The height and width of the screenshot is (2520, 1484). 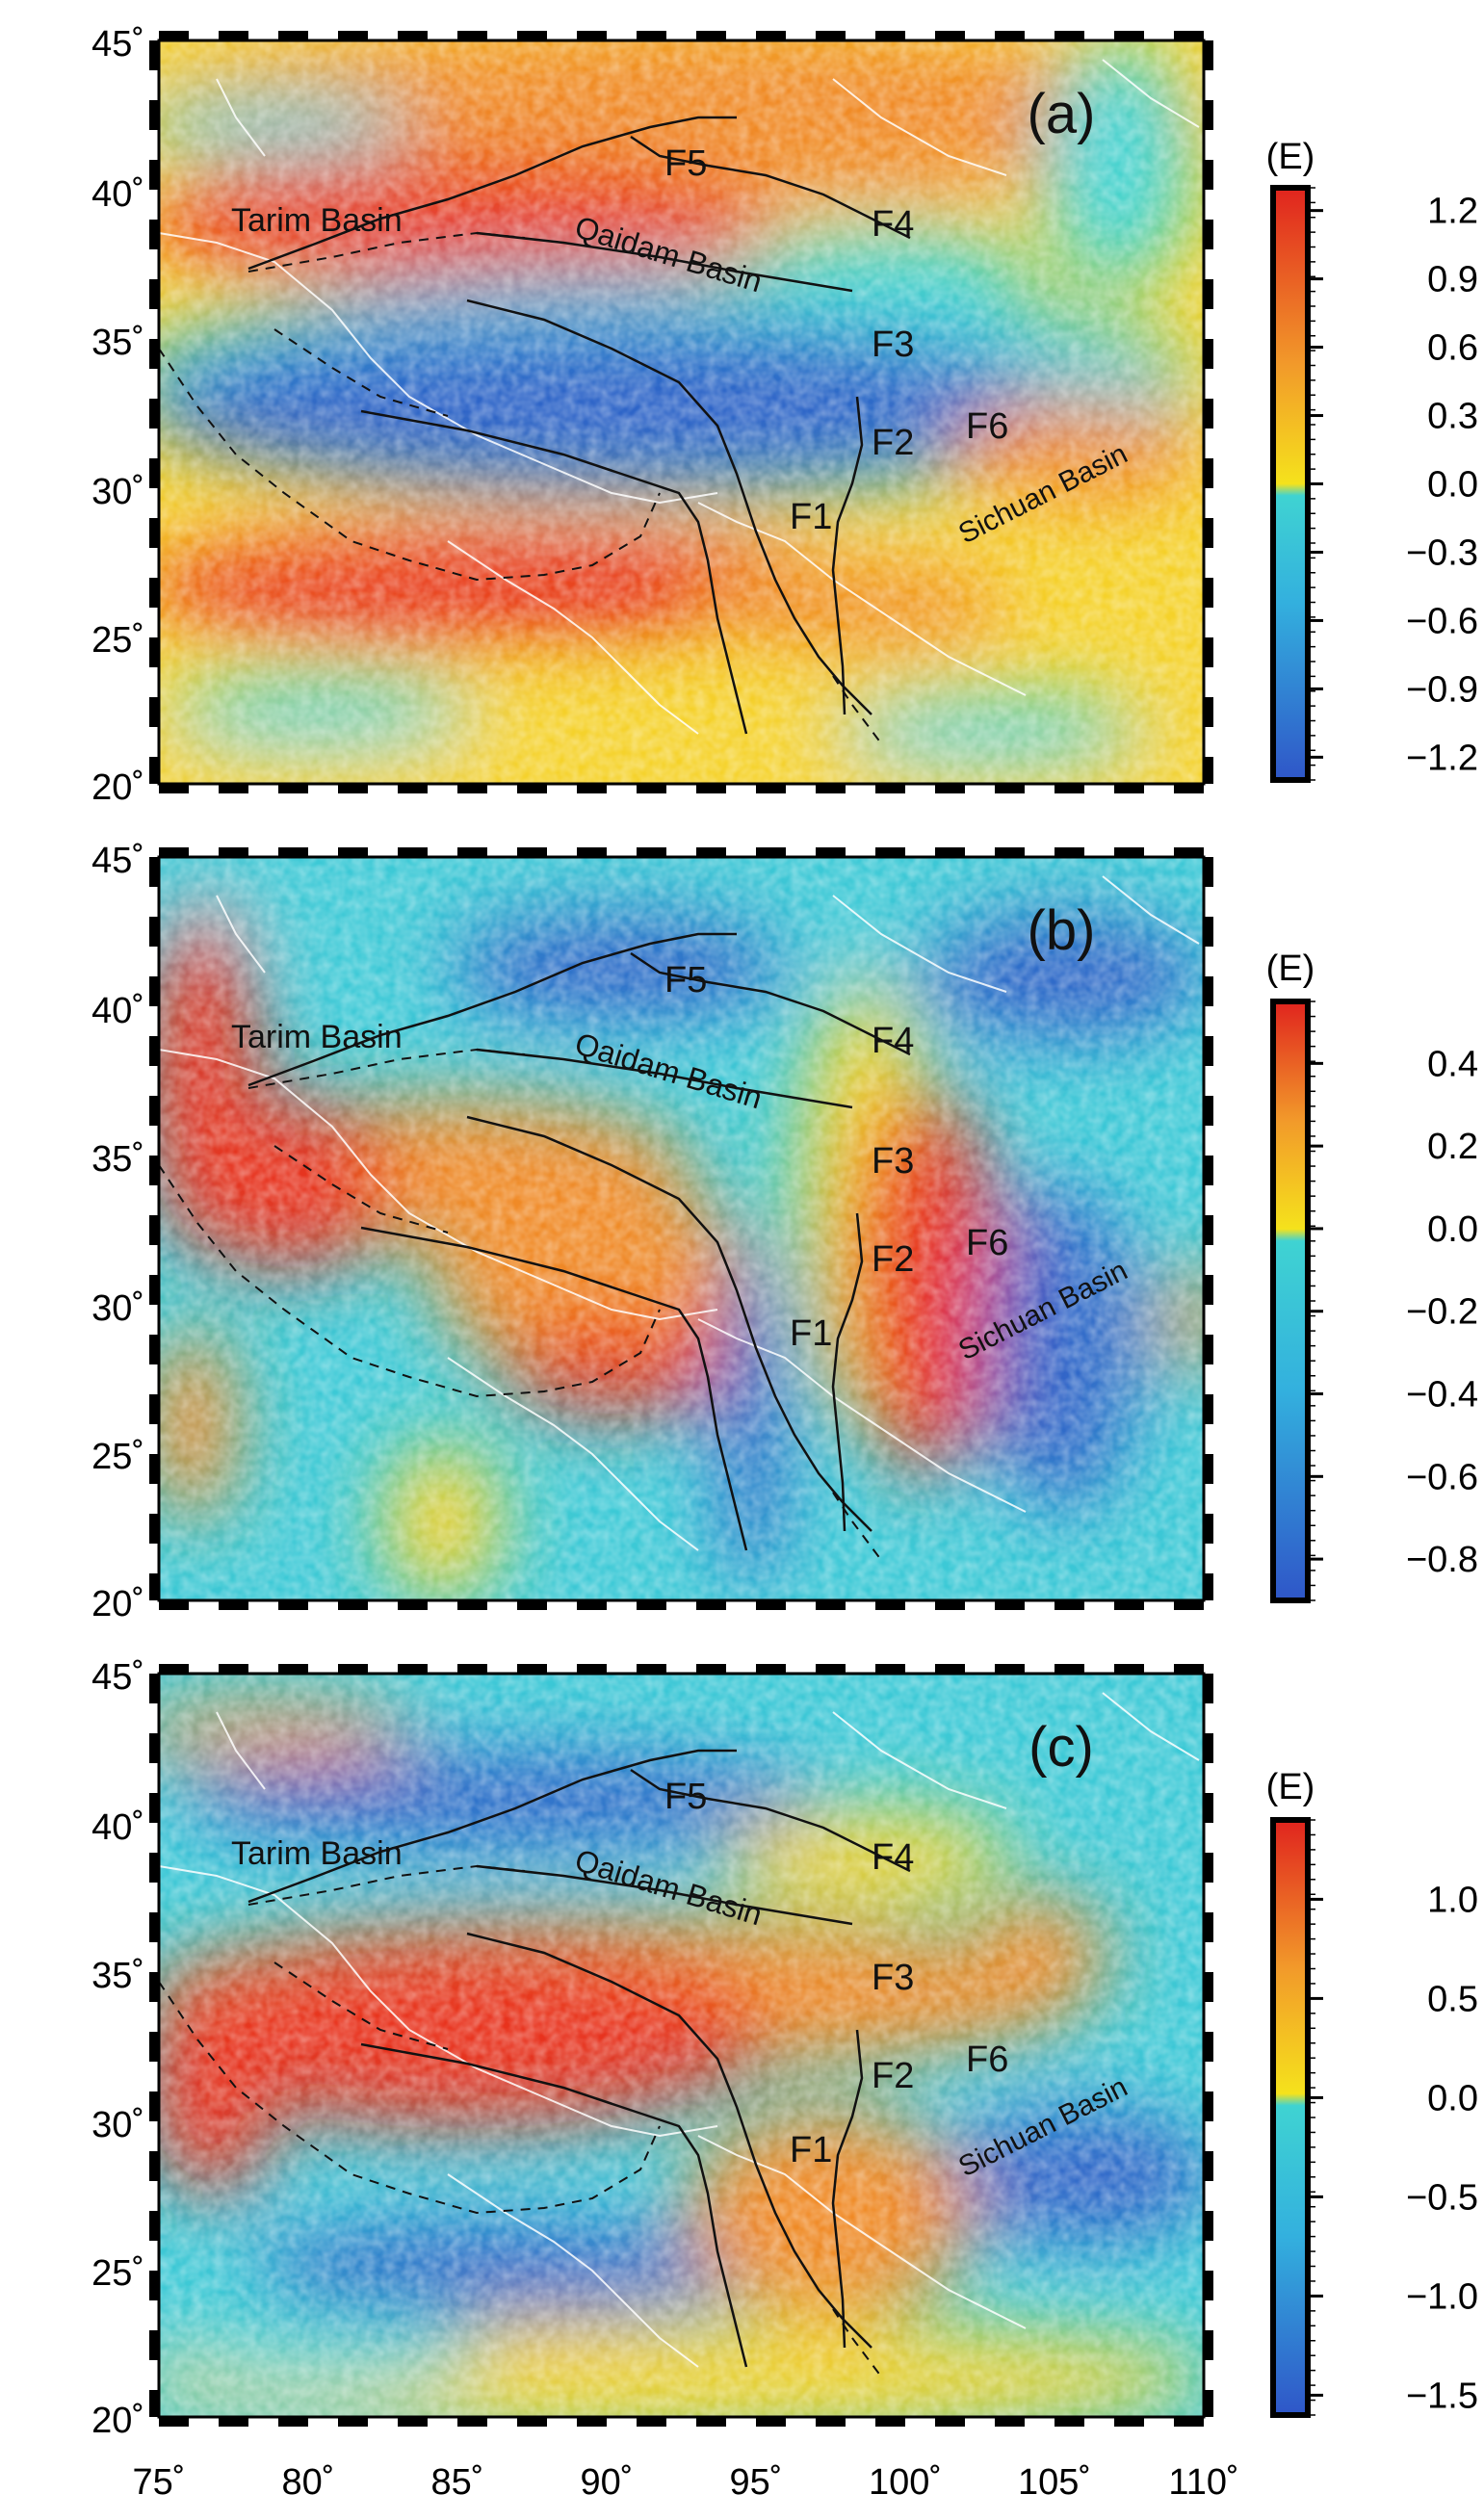 I want to click on colorbar-tick-label: −1.2, so click(x=1442, y=758).